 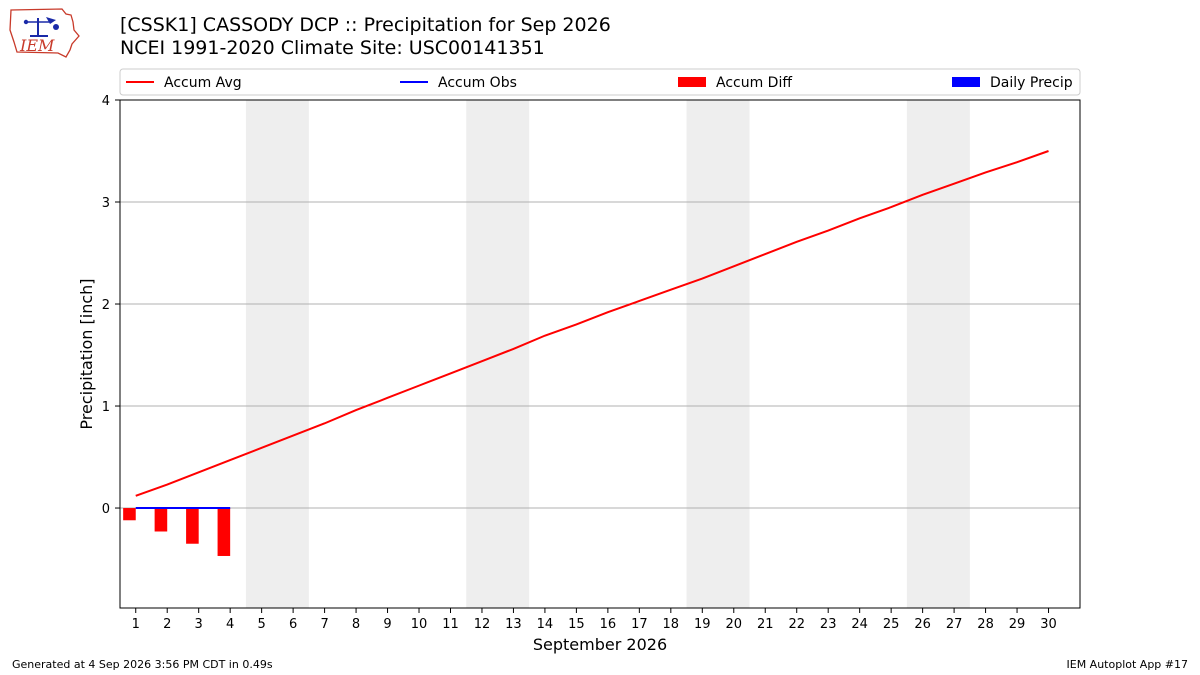 What do you see at coordinates (203, 83) in the screenshot?
I see `legend-label-accum-avg: Accum Avg` at bounding box center [203, 83].